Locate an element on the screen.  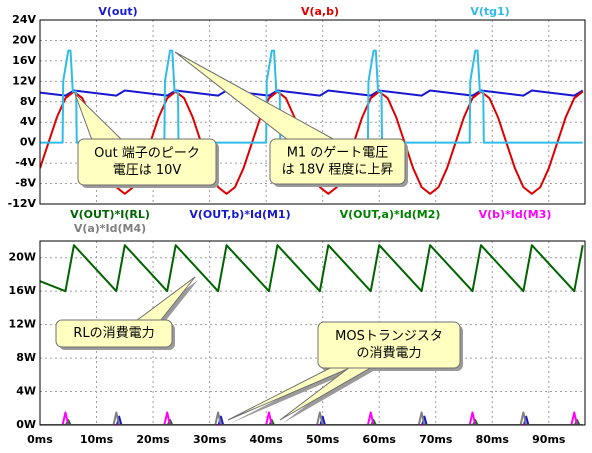
callout-text: RLの消費電力 is located at coordinates (113, 333).